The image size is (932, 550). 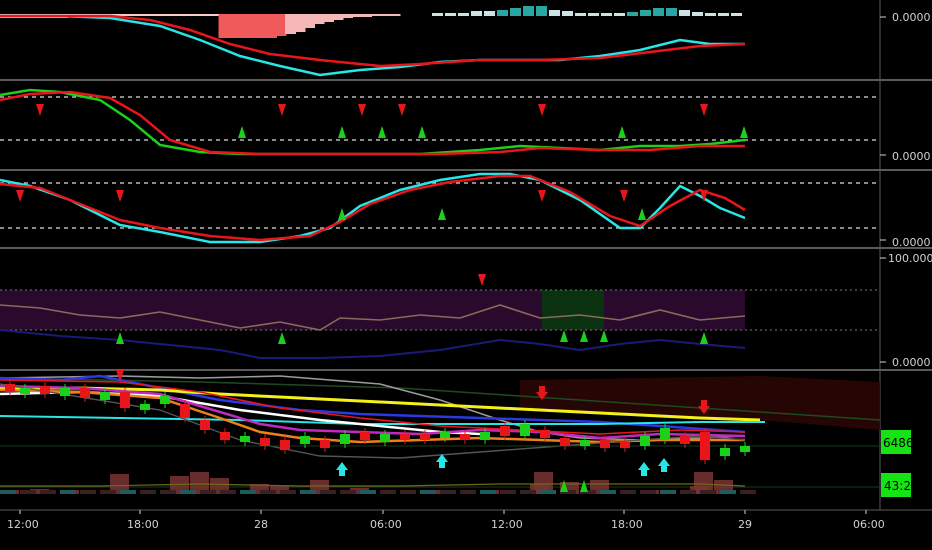 What do you see at coordinates (143, 524) in the screenshot?
I see `x-tick-label-2: 18:00` at bounding box center [143, 524].